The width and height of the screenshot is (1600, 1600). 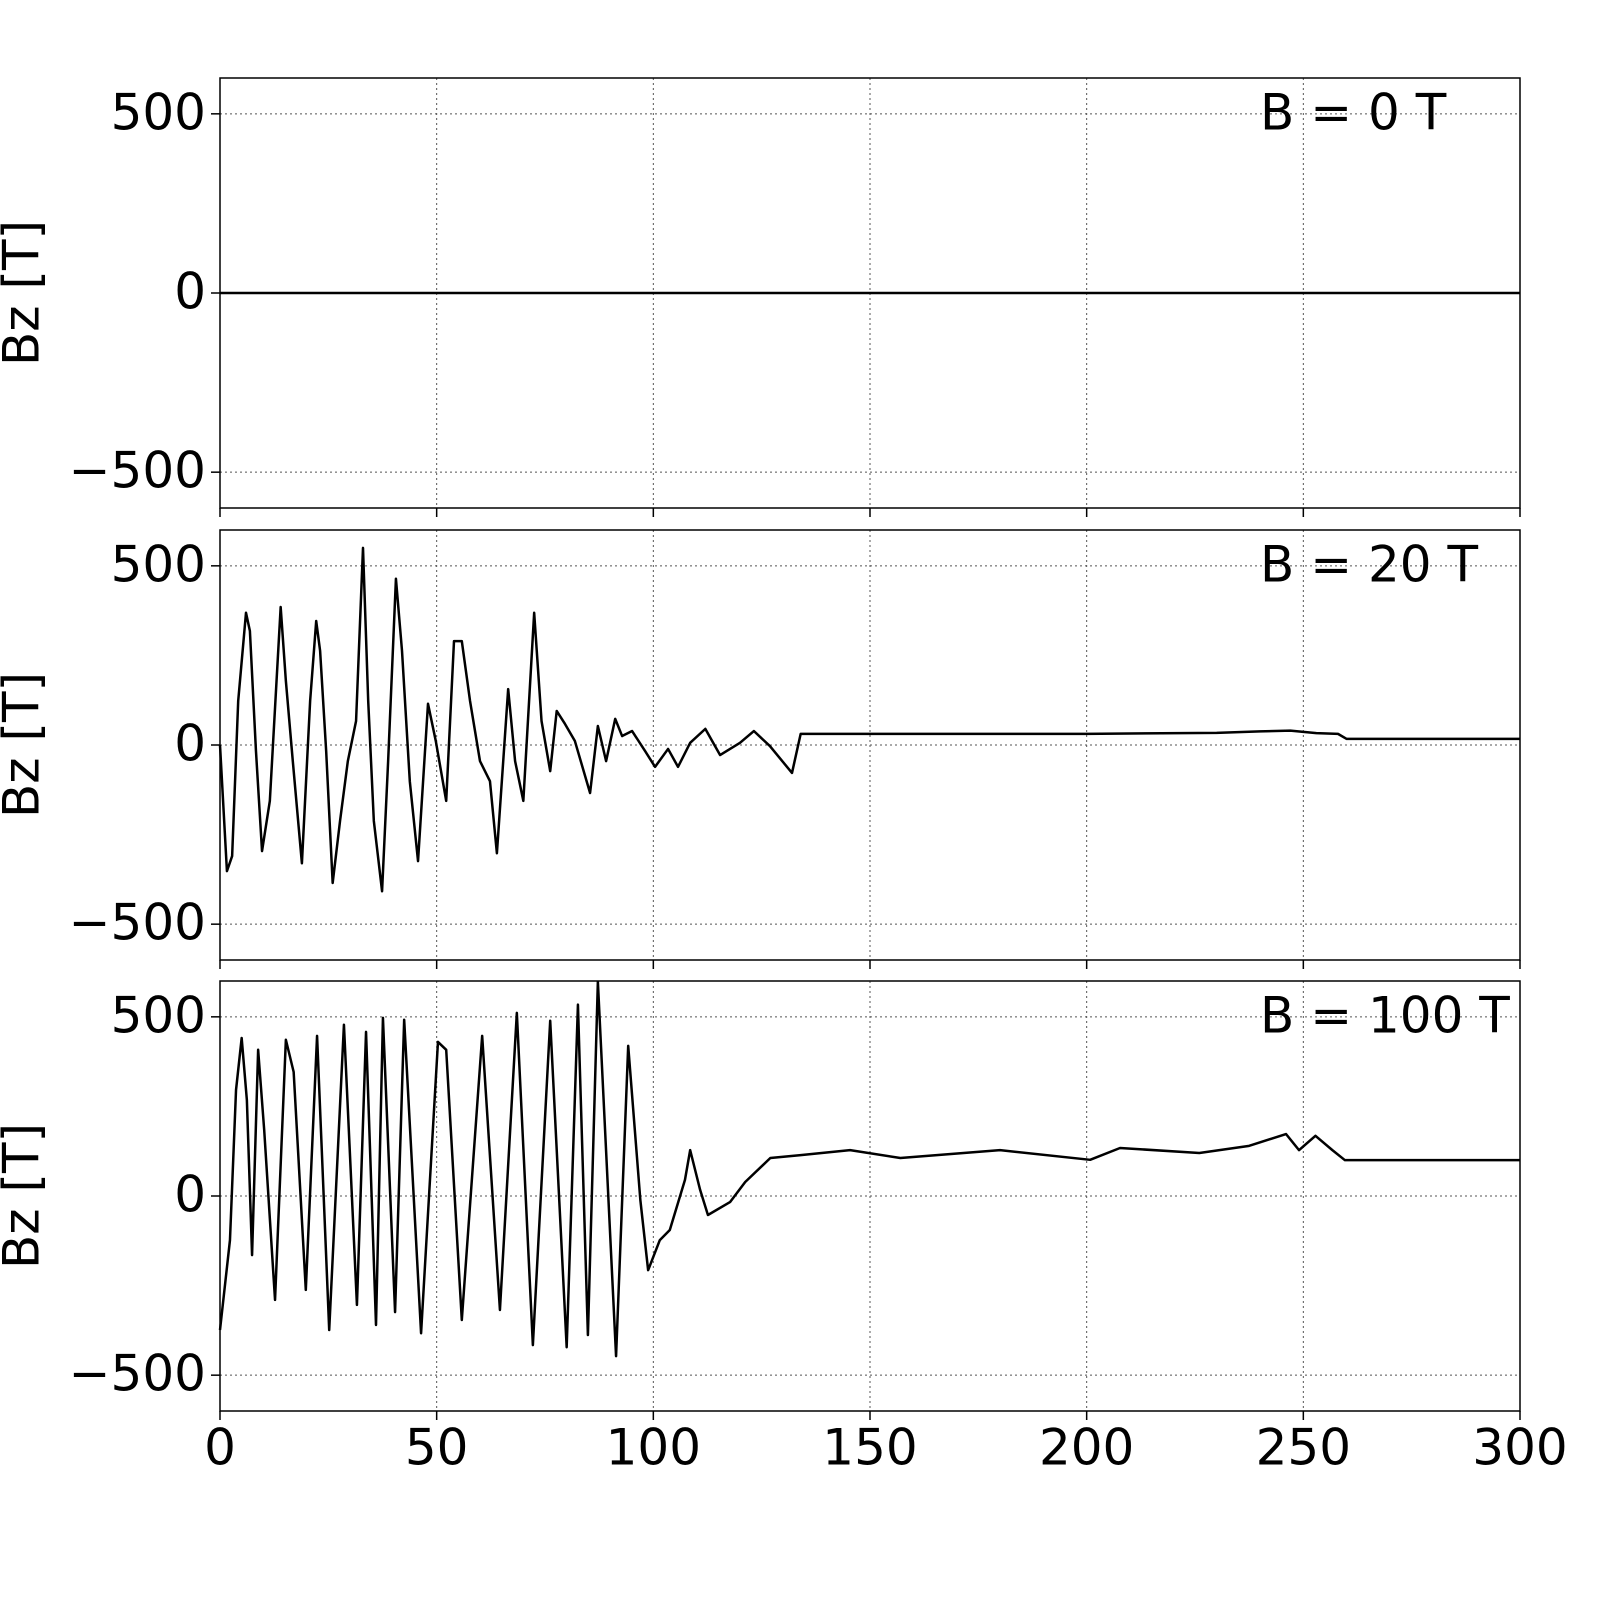 What do you see at coordinates (1086, 1448) in the screenshot?
I see `x-tick-label: 200` at bounding box center [1086, 1448].